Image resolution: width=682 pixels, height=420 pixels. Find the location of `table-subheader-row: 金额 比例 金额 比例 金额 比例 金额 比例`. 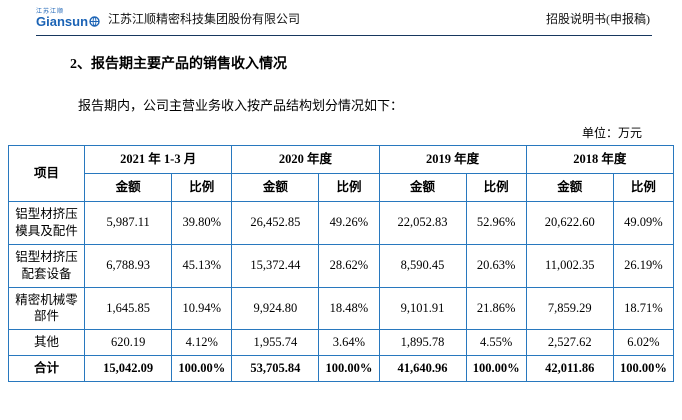

table-subheader-row: 金额 比例 金额 比例 金额 比例 金额 比例 is located at coordinates (342, 187).